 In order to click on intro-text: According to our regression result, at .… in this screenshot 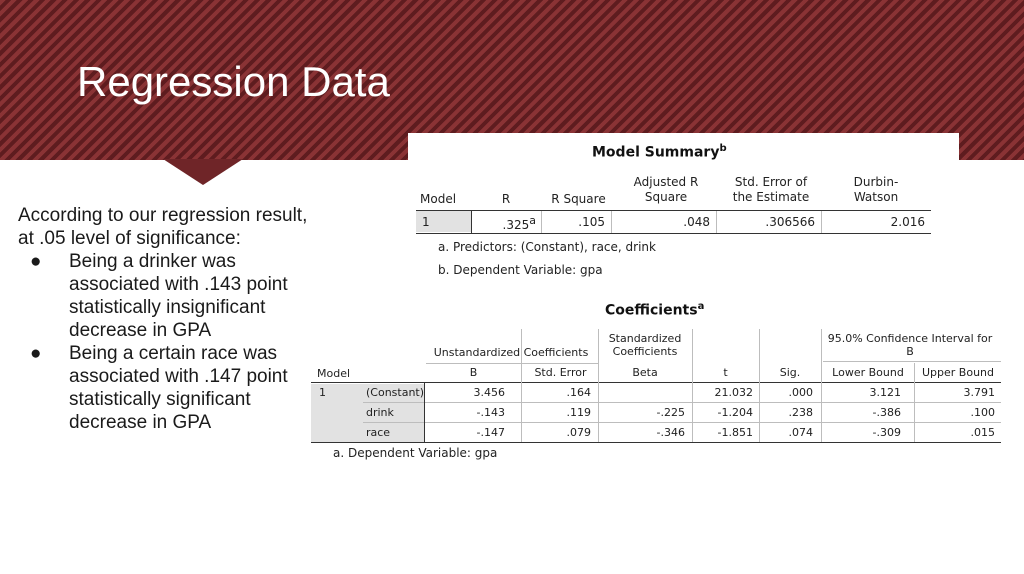, I will do `click(163, 227)`.